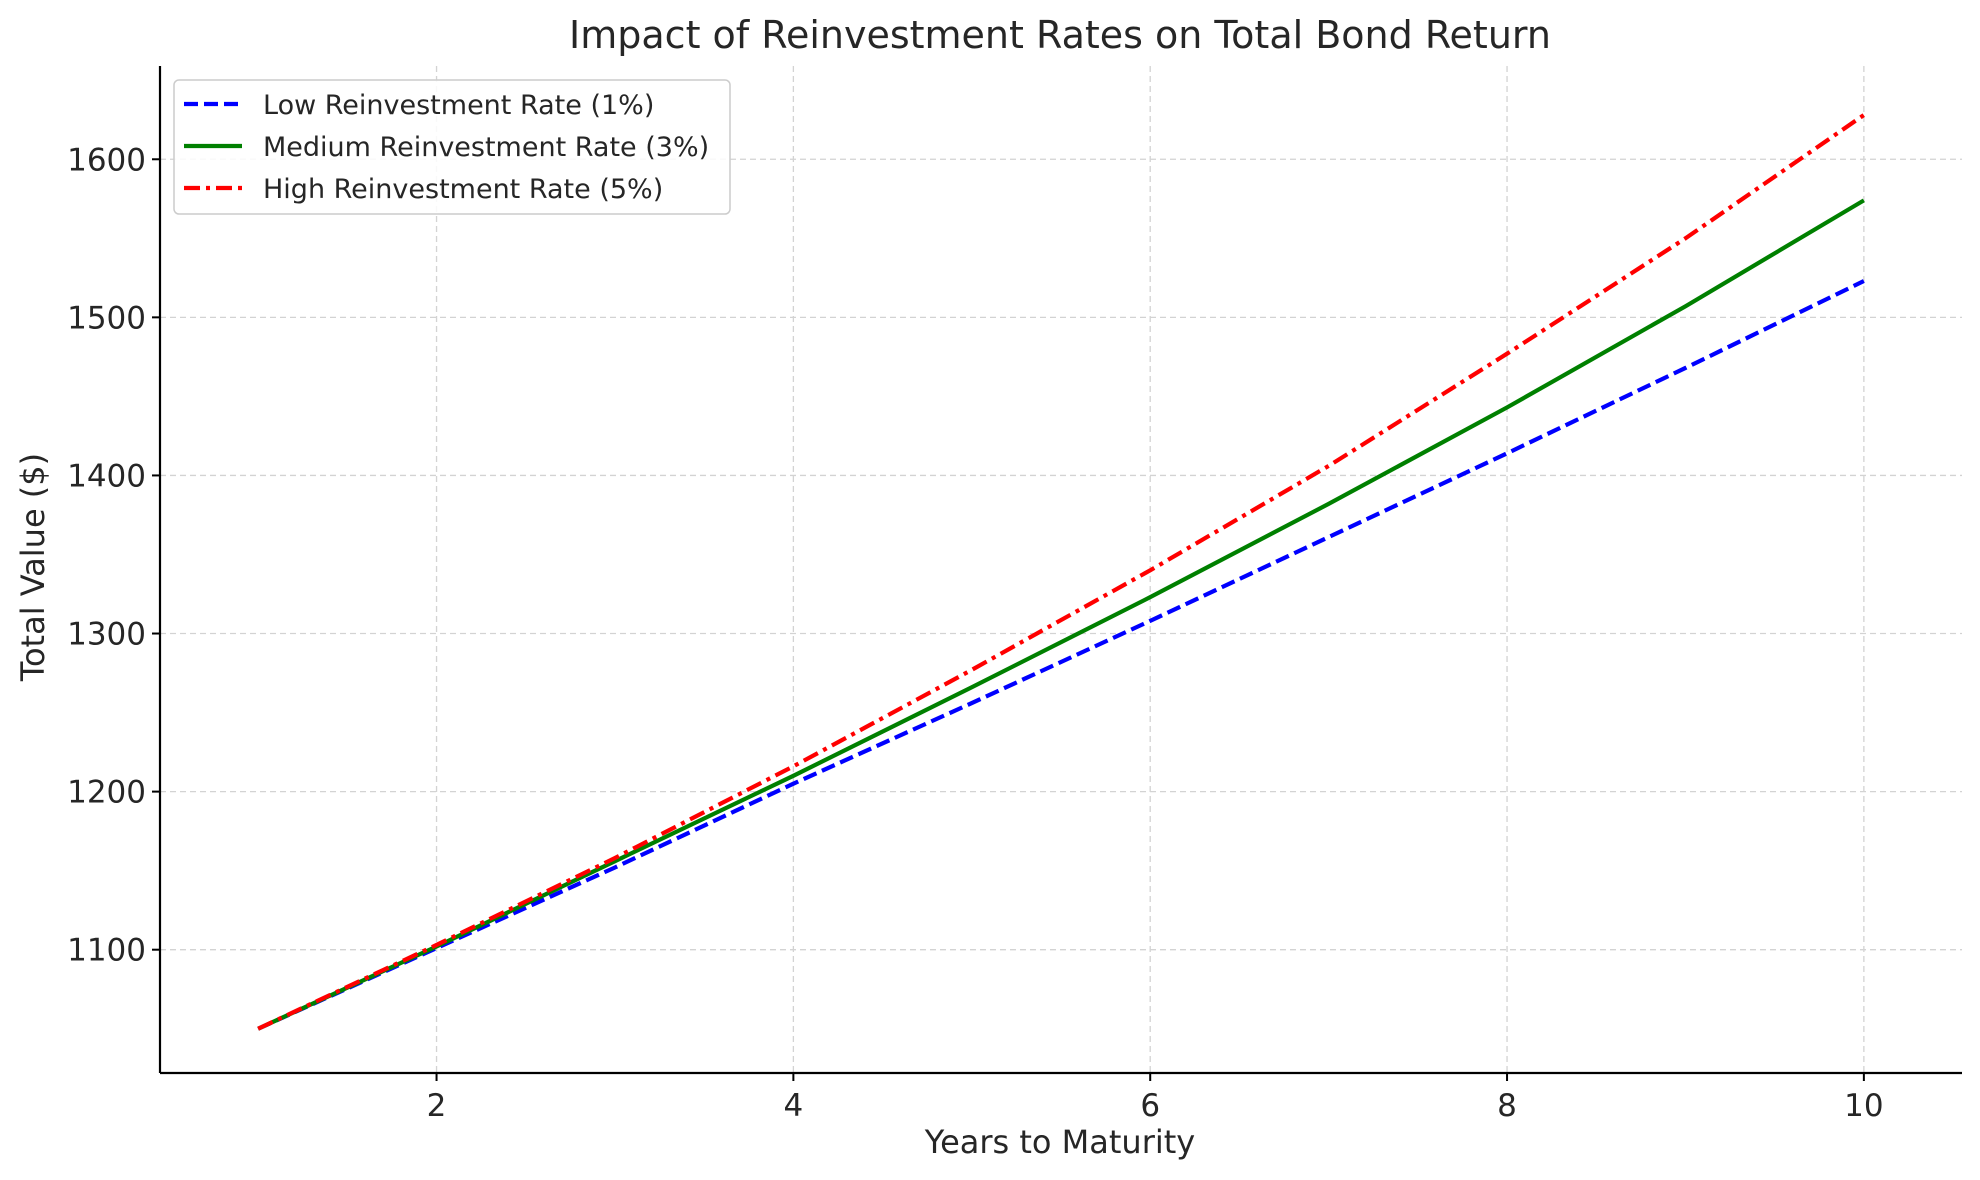 The image size is (1980, 1180). I want to click on y-tick-label: 1500, so click(106, 318).